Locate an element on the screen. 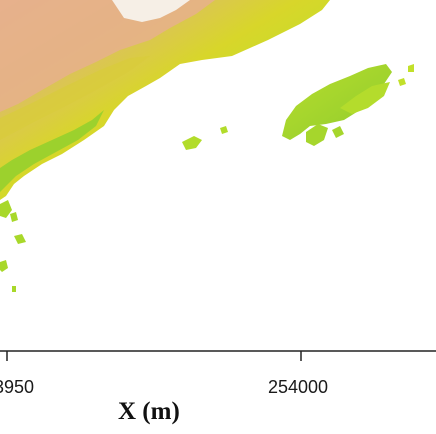 The width and height of the screenshot is (436, 434). peak-area is located at coordinates (151, 11).